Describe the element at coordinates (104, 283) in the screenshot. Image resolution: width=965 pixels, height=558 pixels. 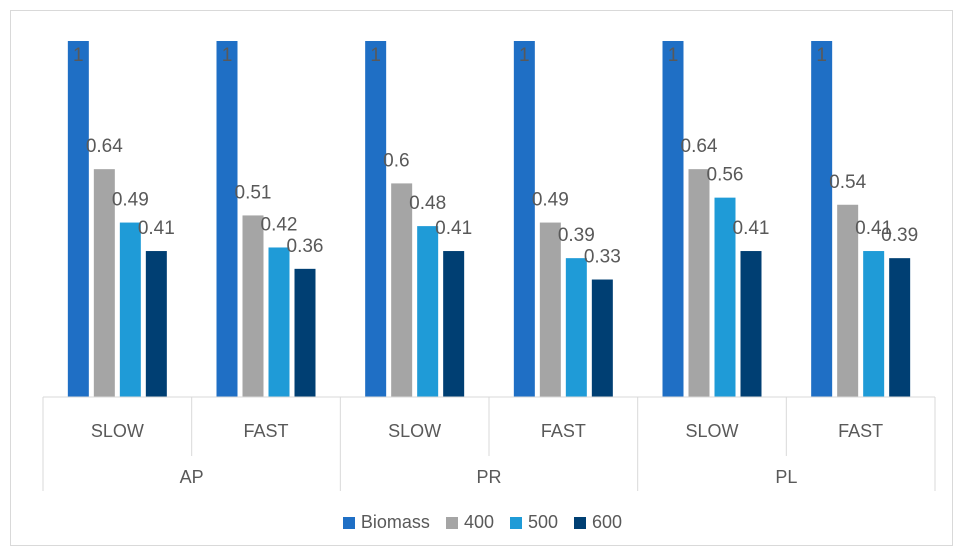
I see `bar-400-ap-slow` at that location.